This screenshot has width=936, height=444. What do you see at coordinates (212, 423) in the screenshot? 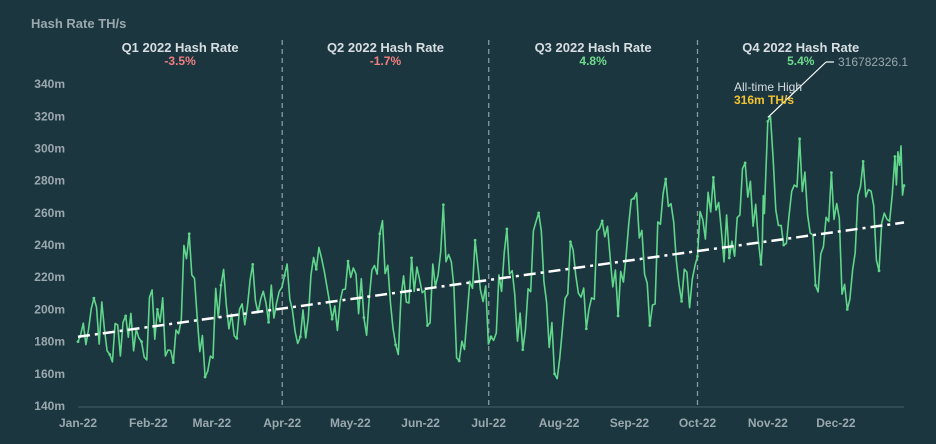
I see `x-tick-label: Mar-22` at bounding box center [212, 423].